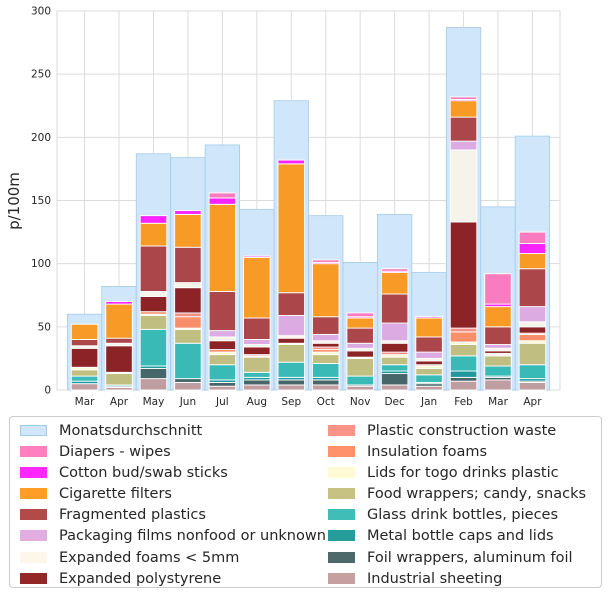  I want to click on x-tick-label-2: May, so click(154, 402).